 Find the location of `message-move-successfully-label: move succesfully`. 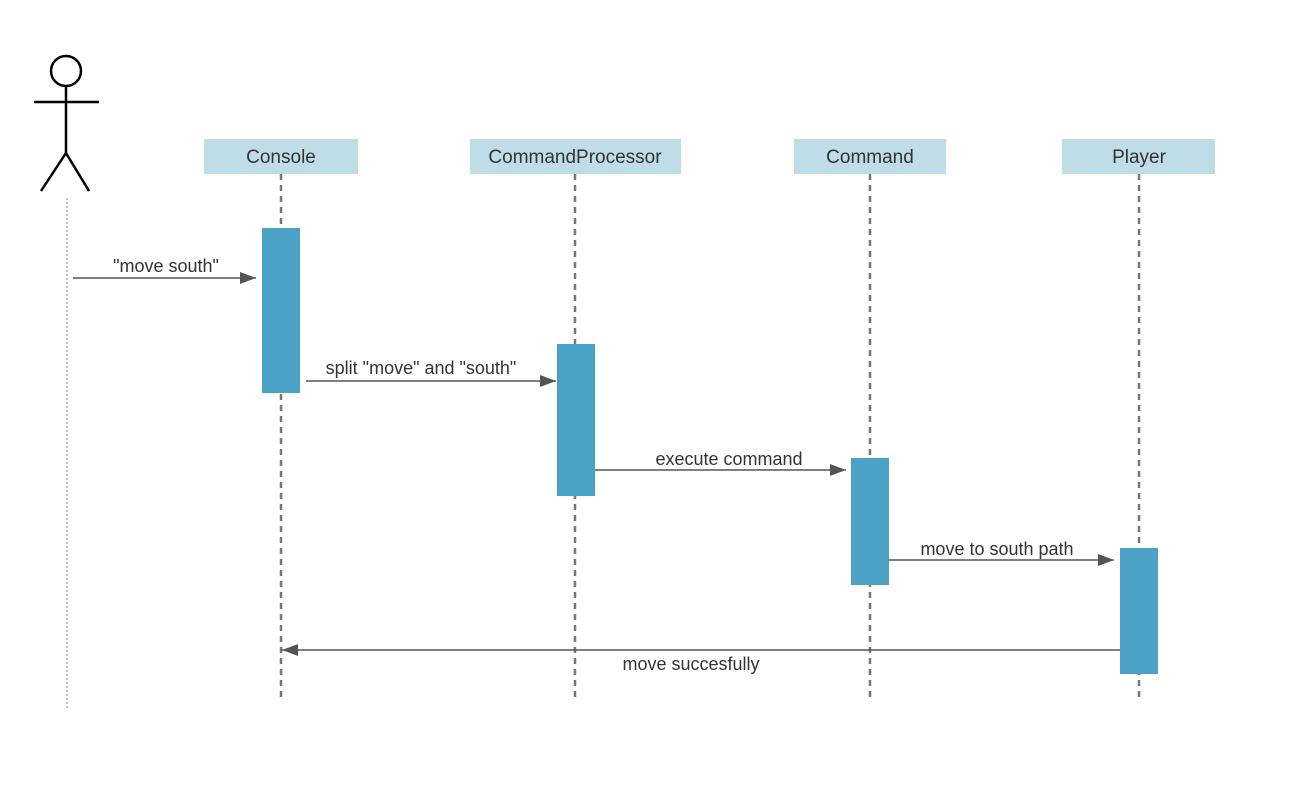

message-move-successfully-label: move succesfully is located at coordinates (690, 664).